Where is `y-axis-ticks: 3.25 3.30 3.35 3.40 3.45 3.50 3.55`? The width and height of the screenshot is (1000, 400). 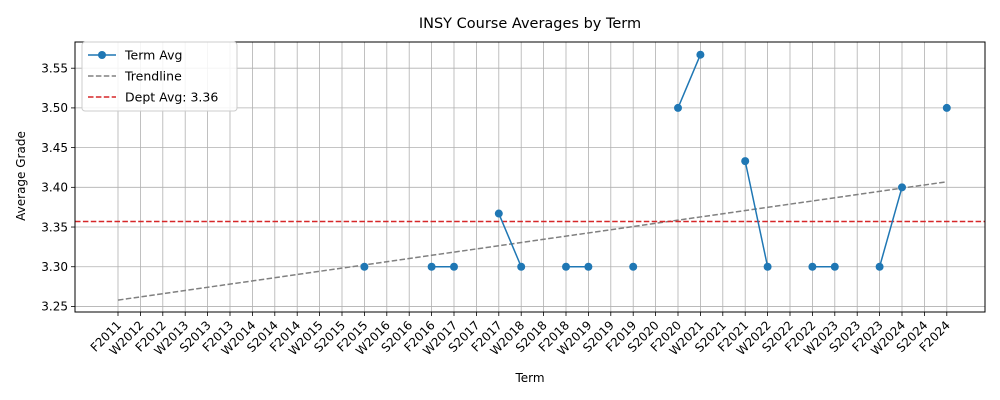
y-axis-ticks: 3.25 3.30 3.35 3.40 3.45 3.50 3.55 is located at coordinates (58, 188).